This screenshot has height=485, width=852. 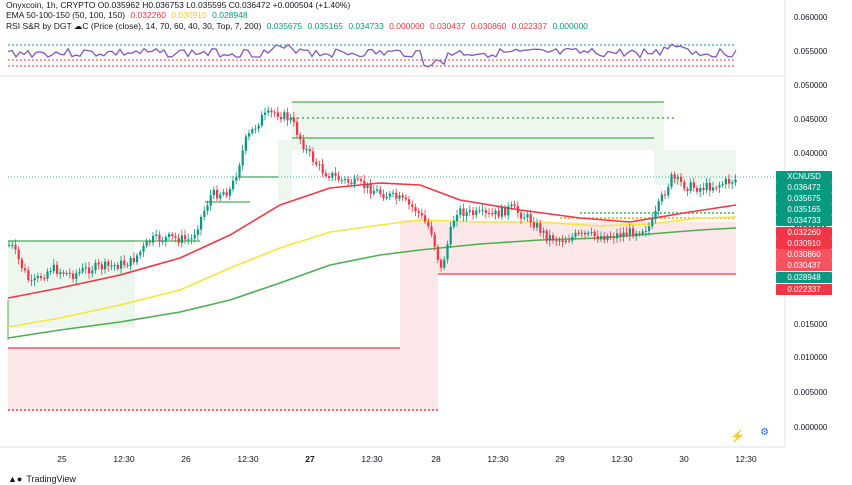 What do you see at coordinates (811, 427) in the screenshot?
I see `price-axis-label: 0.000000` at bounding box center [811, 427].